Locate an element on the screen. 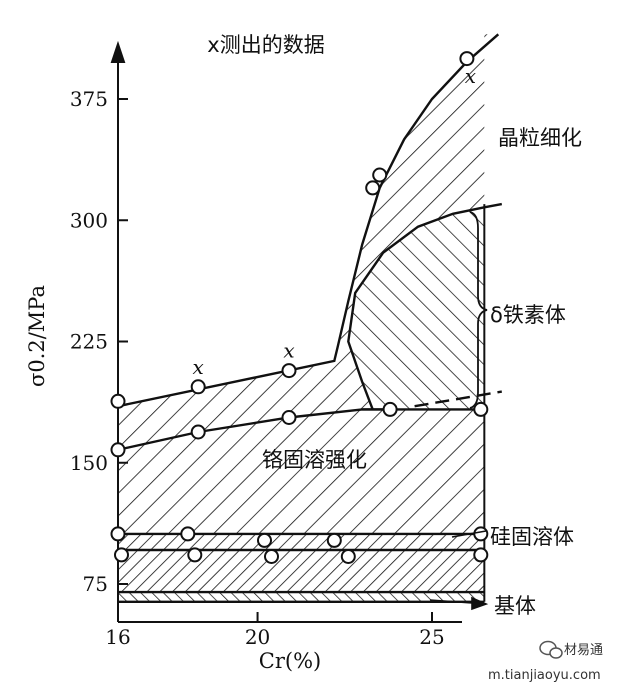 This screenshot has height=689, width=637. region-si-solid-solution is located at coordinates (301, 563).